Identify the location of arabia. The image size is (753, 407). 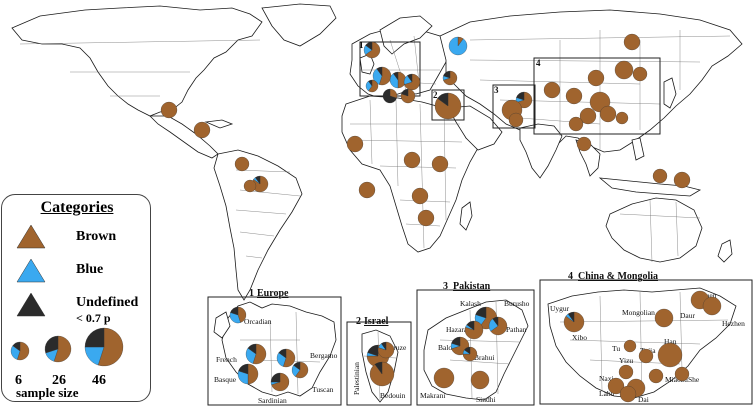
(475, 128).